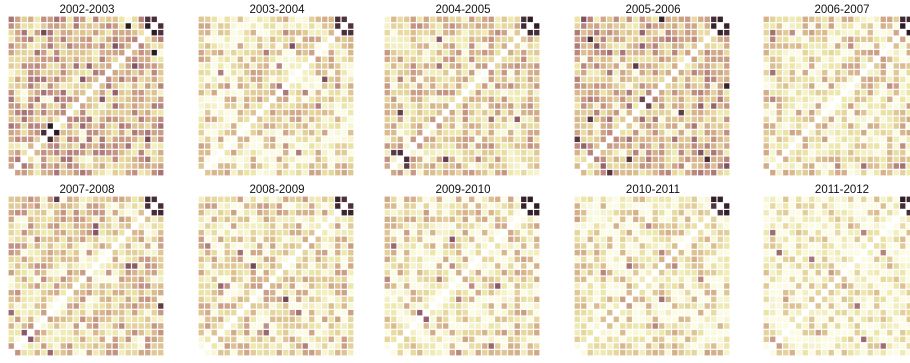 The image size is (910, 363). I want to click on panel-title: 2003-2004, so click(277, 10).